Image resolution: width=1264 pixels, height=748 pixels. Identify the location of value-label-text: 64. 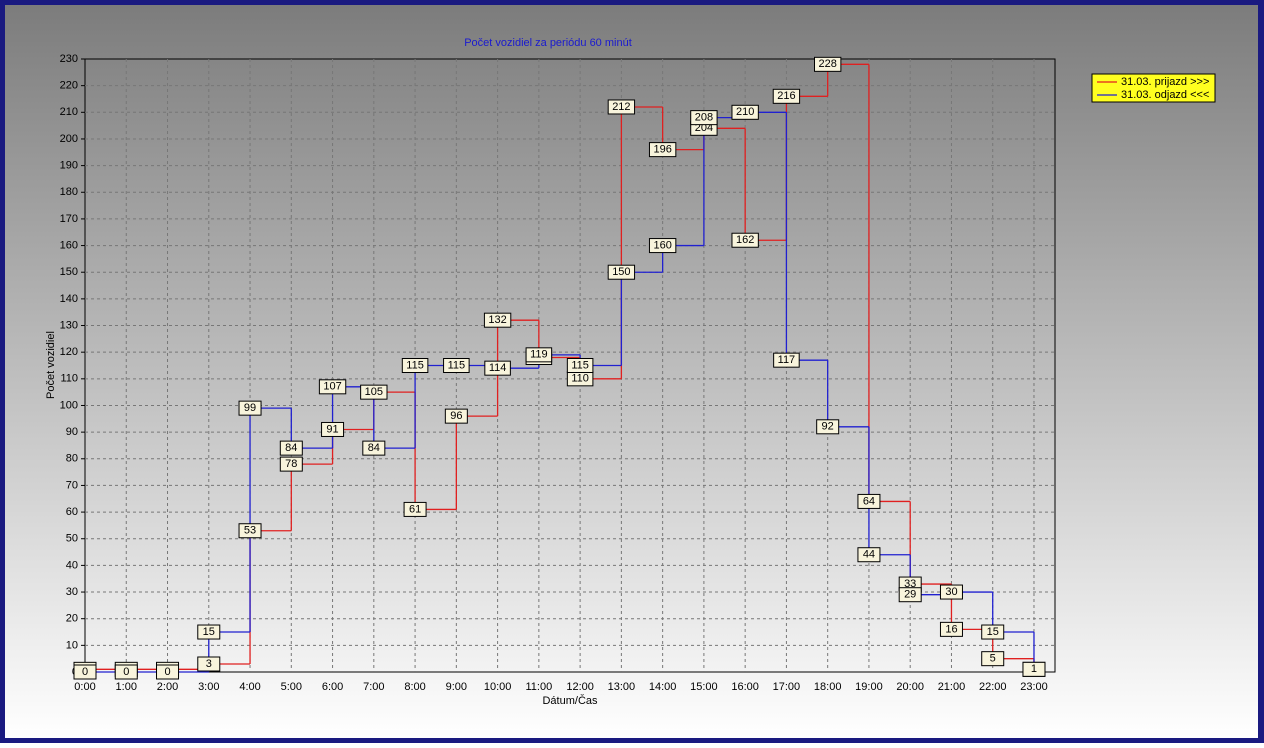
(869, 501).